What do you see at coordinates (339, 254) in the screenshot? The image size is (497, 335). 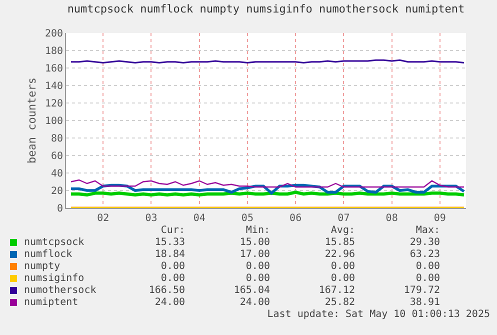 I see `text: 22.96` at bounding box center [339, 254].